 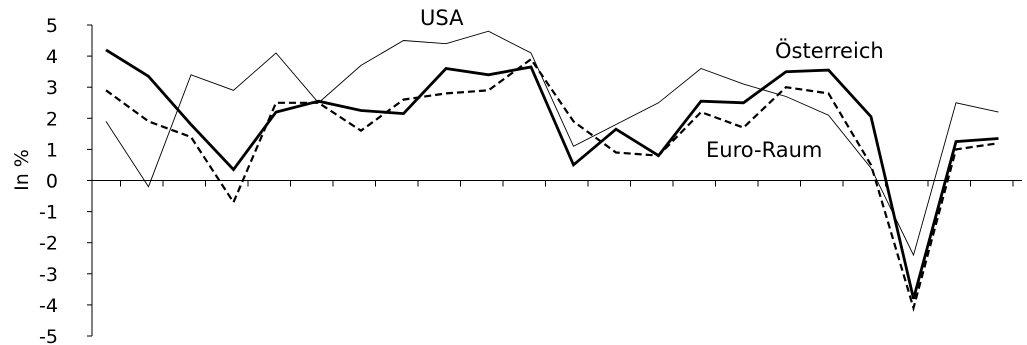 I want to click on x-axis, so click(x=557, y=183).